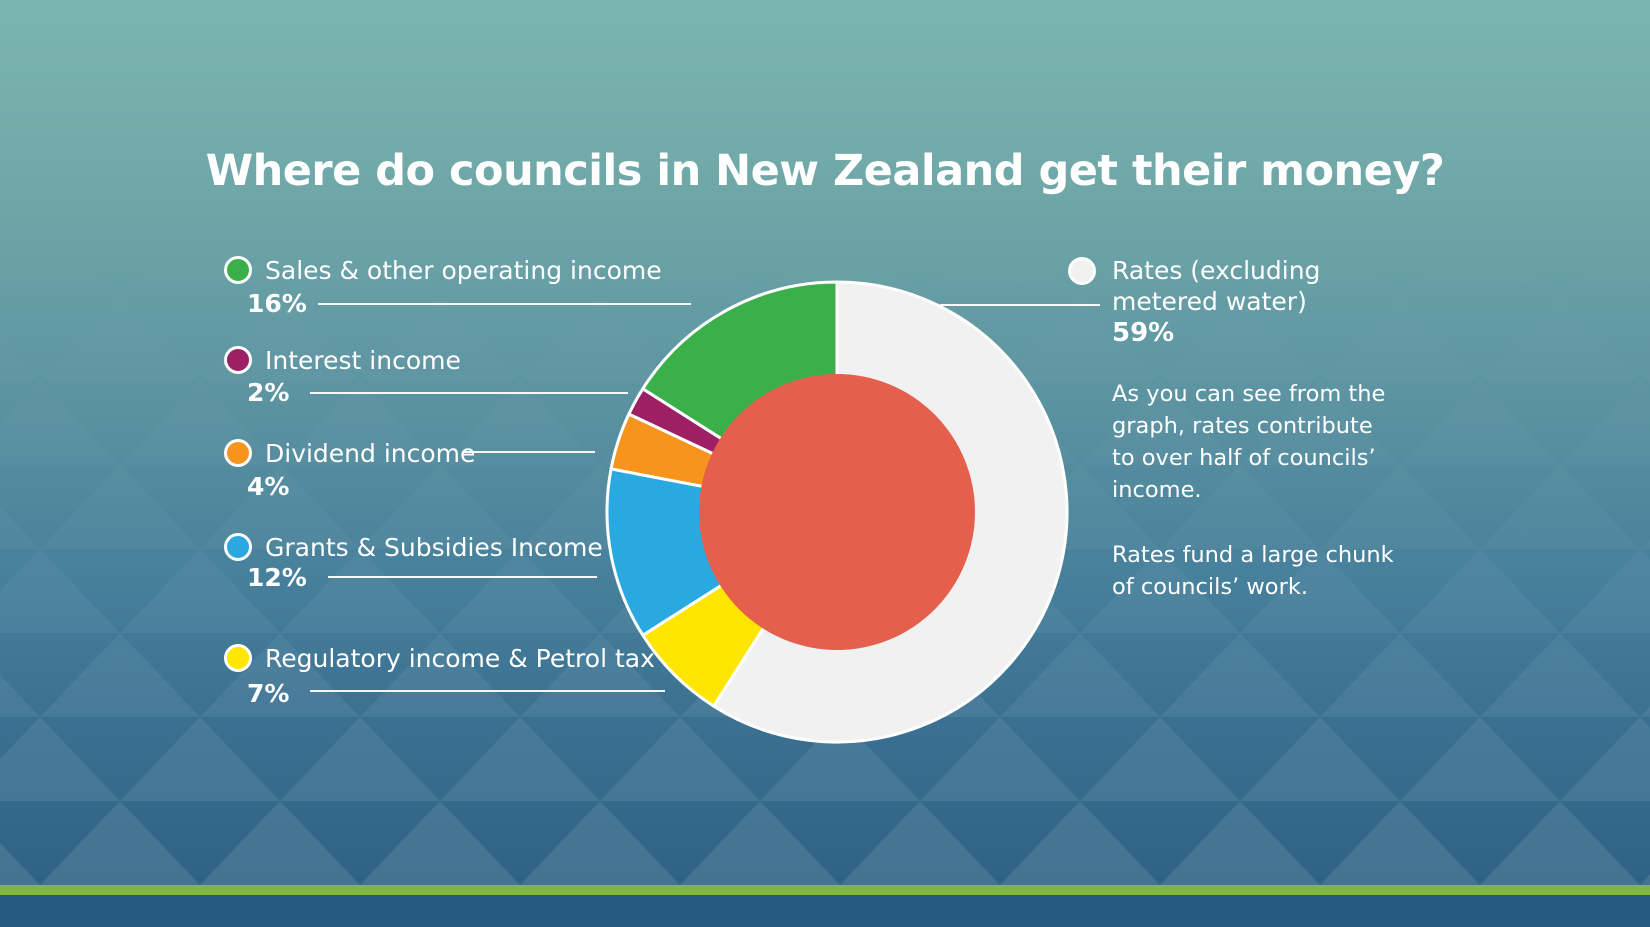 This screenshot has height=927, width=1650. I want to click on legend-dot-sales, so click(238, 270).